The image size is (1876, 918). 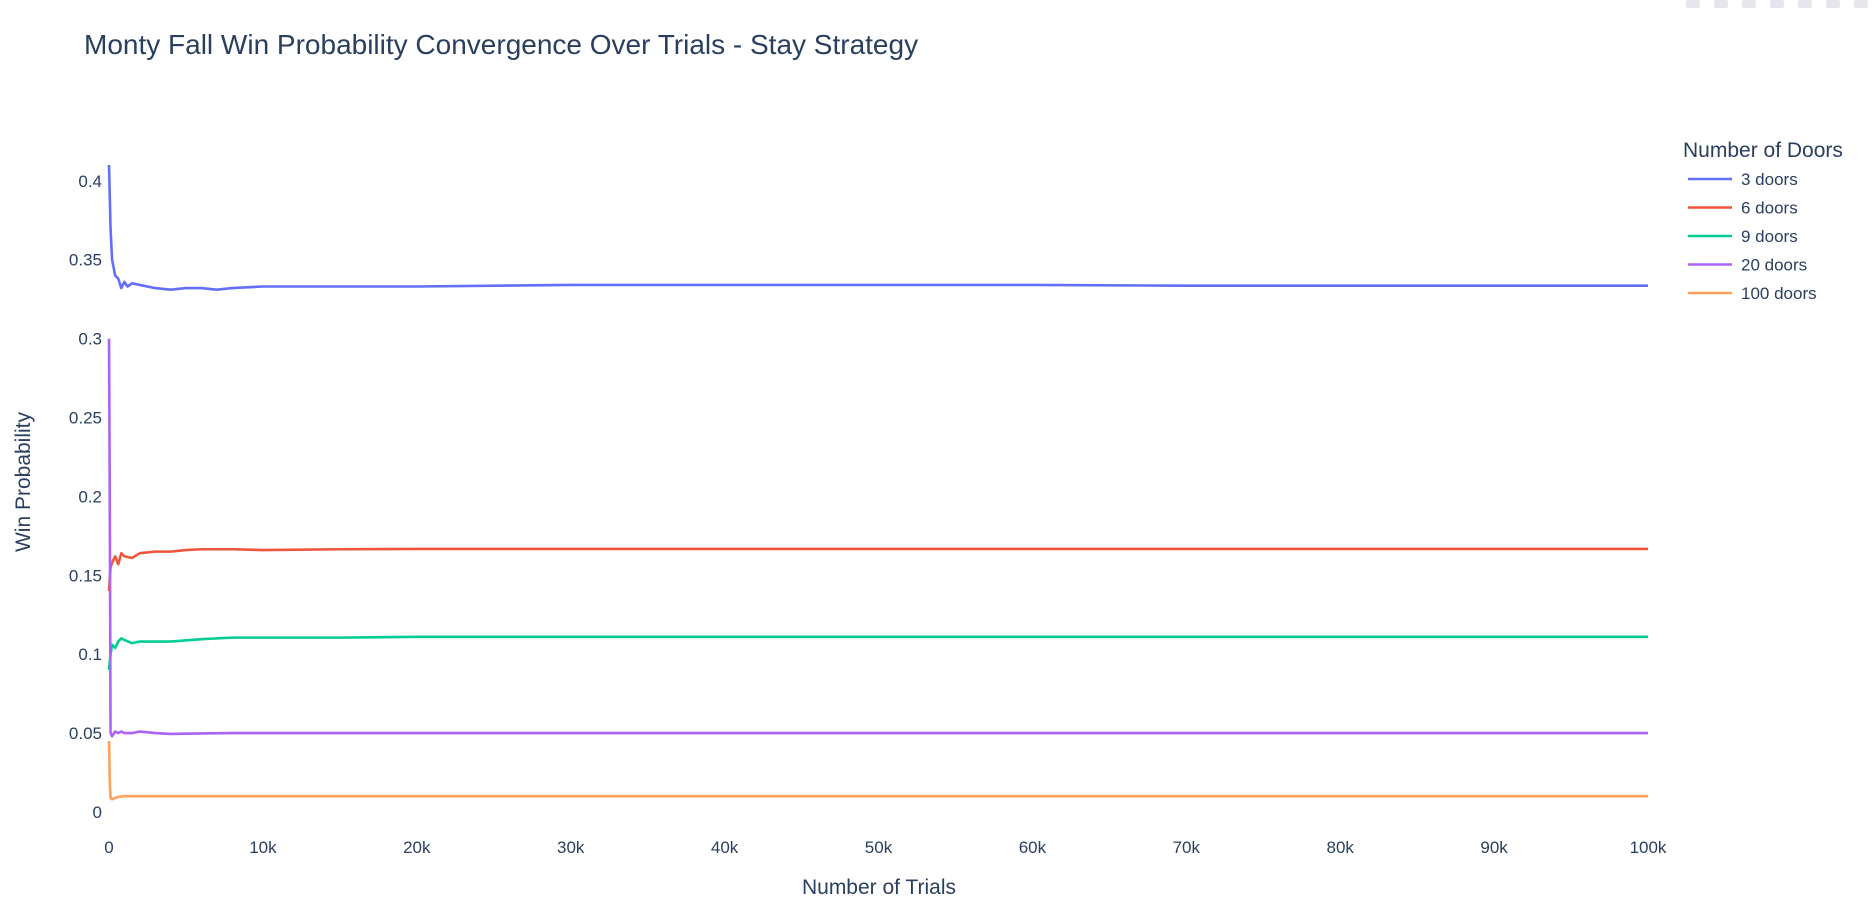 What do you see at coordinates (85, 417) in the screenshot?
I see `y-tick-label: 0.25` at bounding box center [85, 417].